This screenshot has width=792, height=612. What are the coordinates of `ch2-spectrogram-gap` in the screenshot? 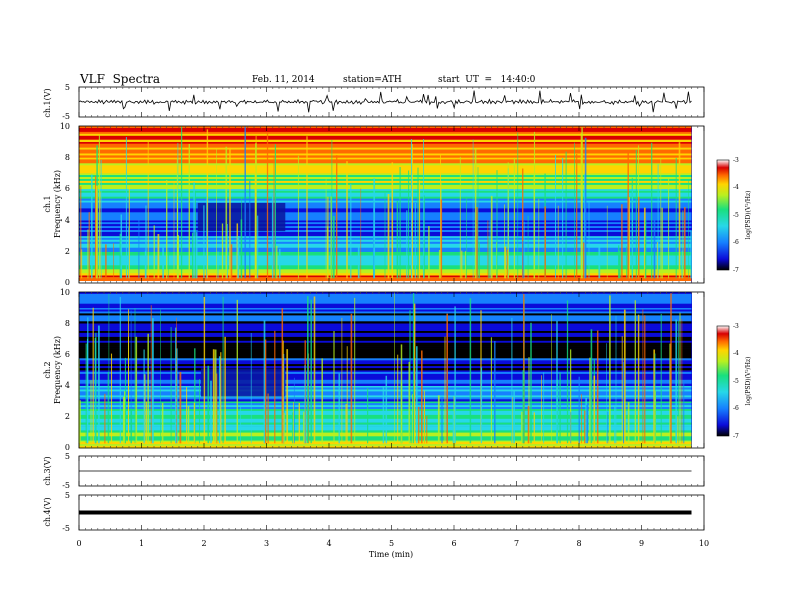 It's located at (698, 370).